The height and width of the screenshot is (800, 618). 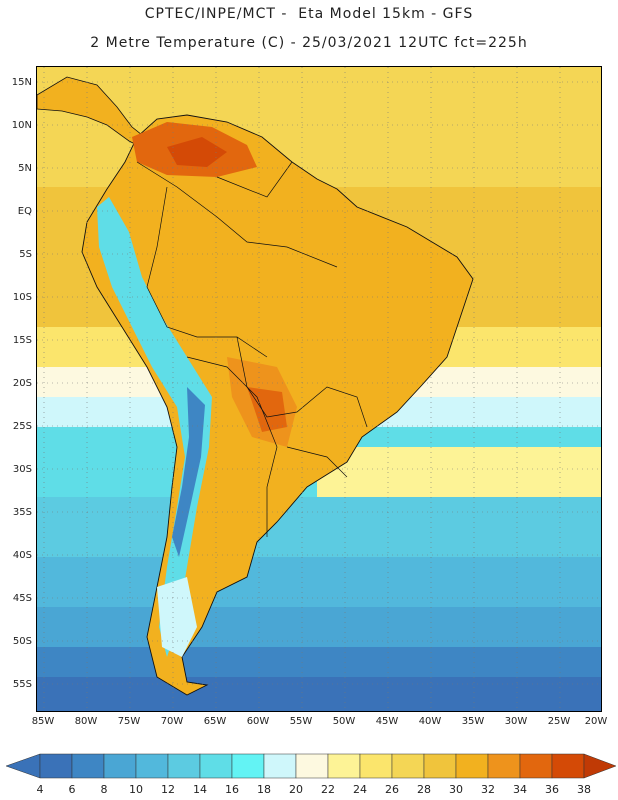 I want to click on colorbar-label-4: 4, so click(x=40, y=789).